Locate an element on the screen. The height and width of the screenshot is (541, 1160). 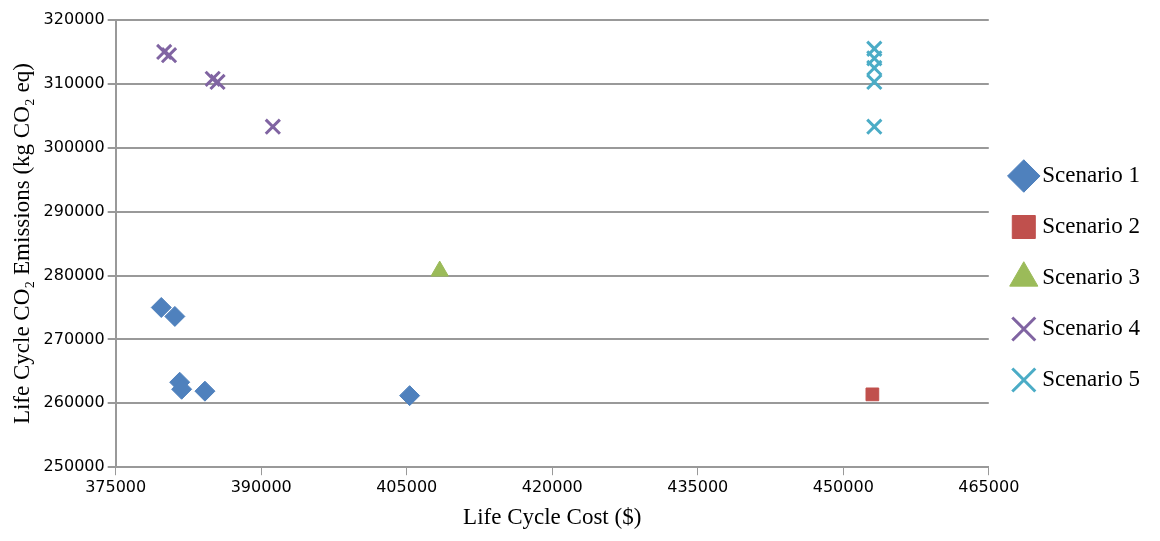
y-tick-label: 290000 is located at coordinates (74, 210).